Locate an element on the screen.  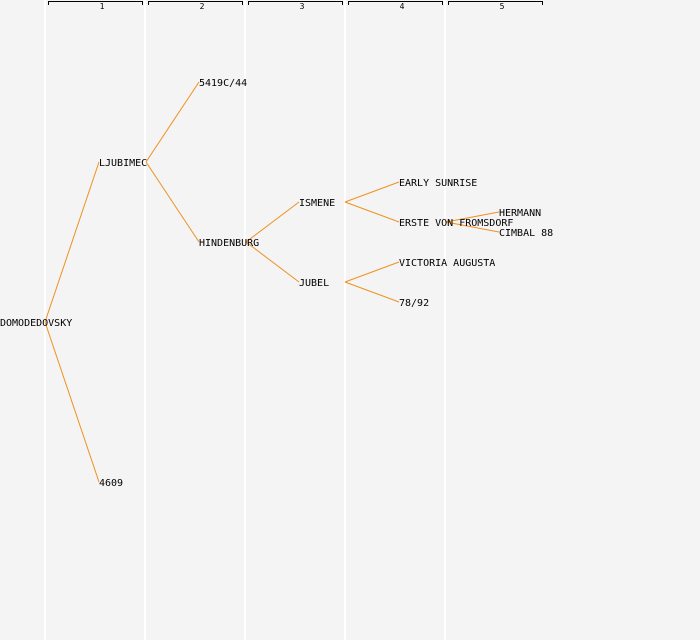
generation-number-2: 2 is located at coordinates (202, 6).